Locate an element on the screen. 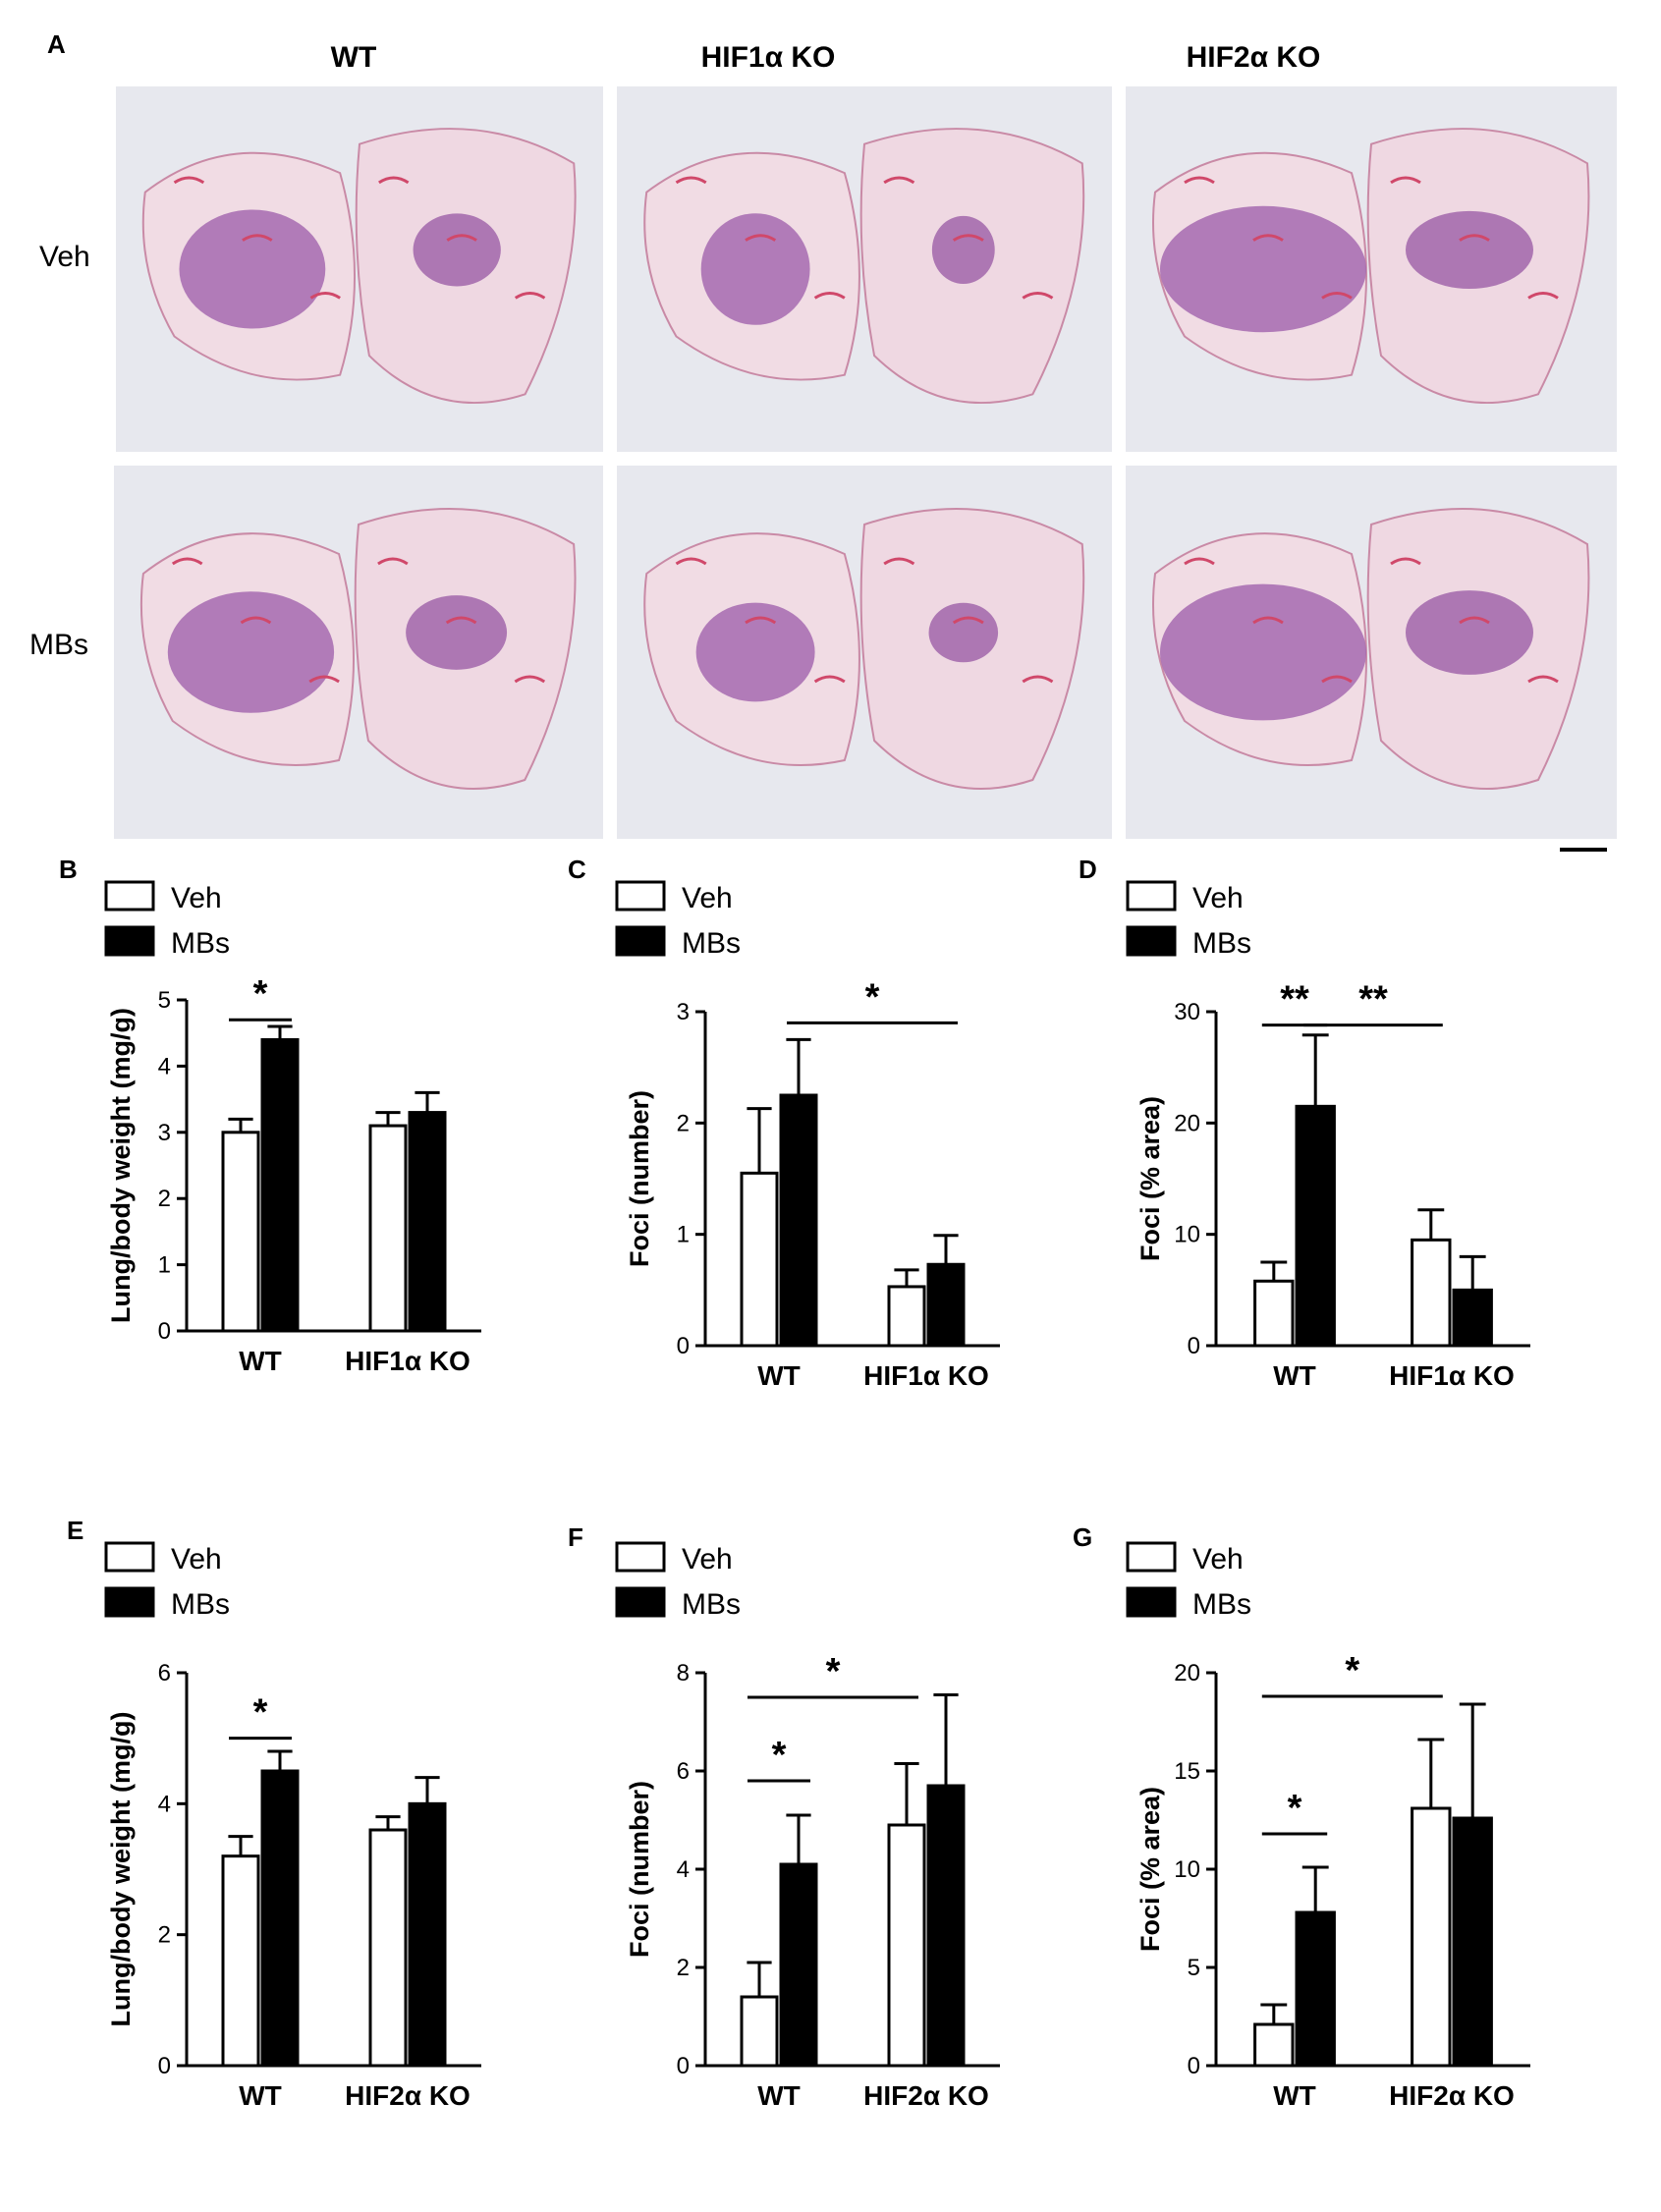 This screenshot has width=1661, height=2212. panel-letter-a: A is located at coordinates (56, 44).